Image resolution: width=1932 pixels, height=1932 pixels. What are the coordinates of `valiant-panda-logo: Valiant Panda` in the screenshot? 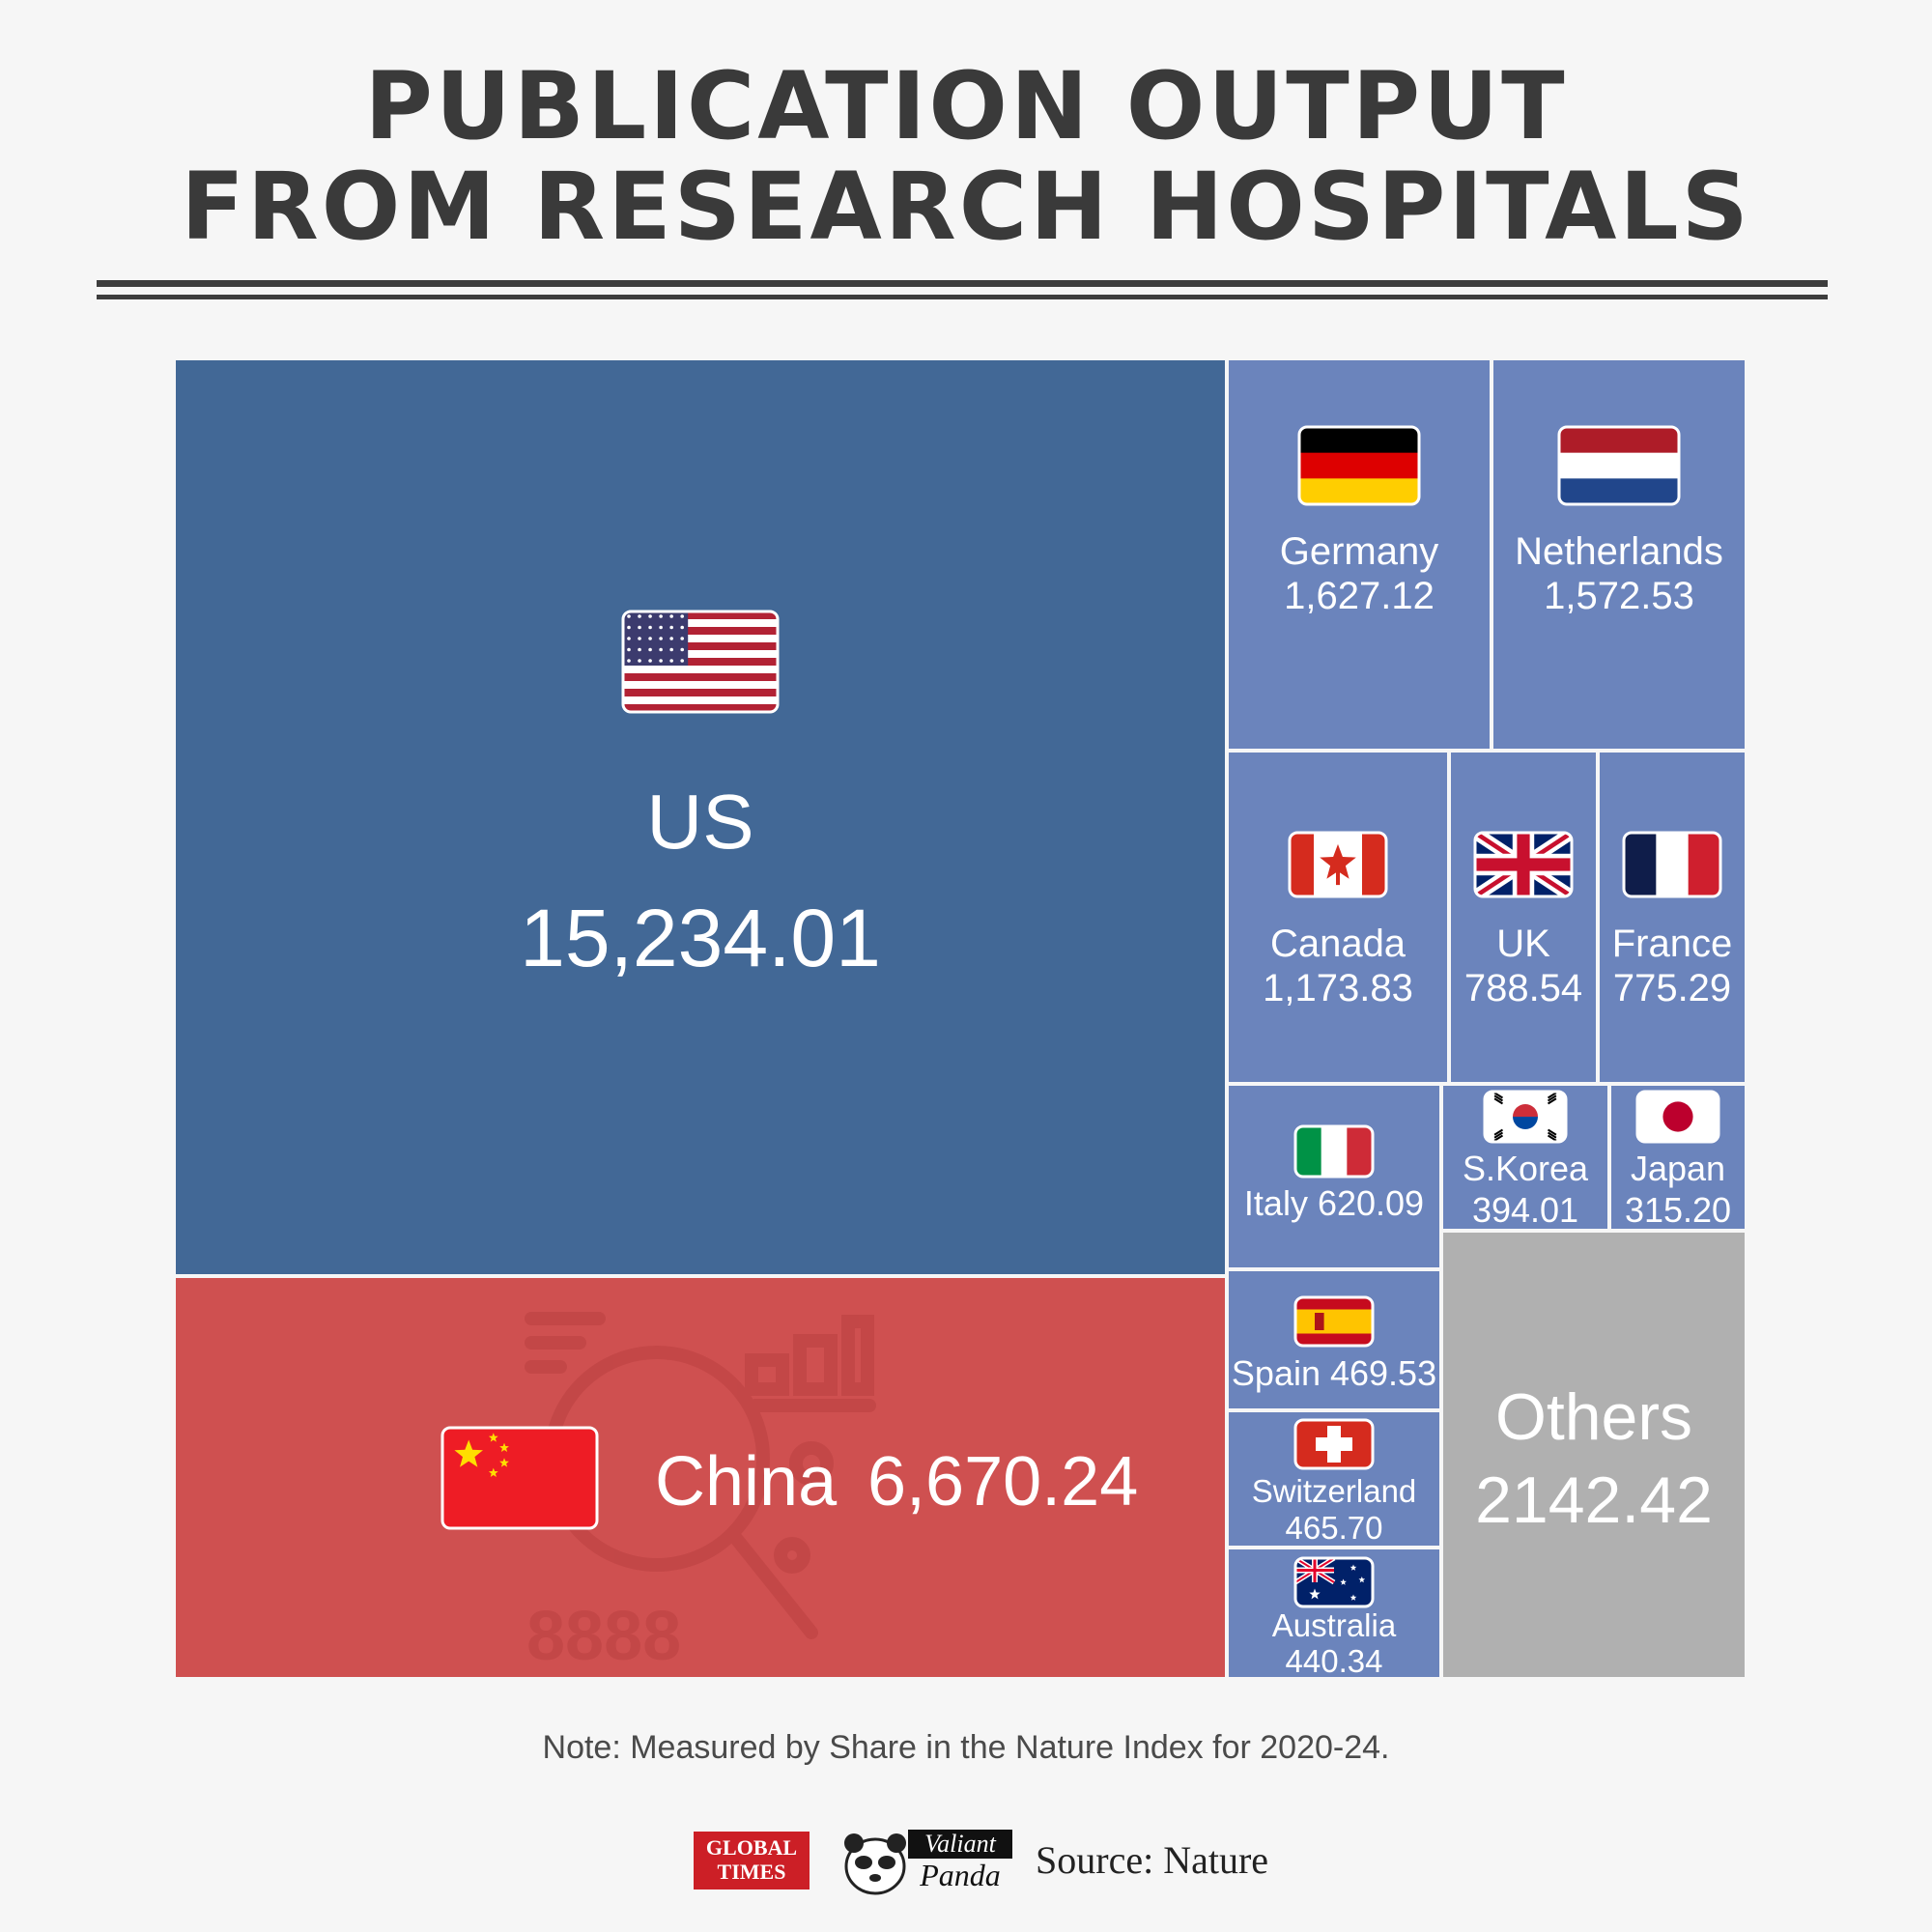 It's located at (929, 1860).